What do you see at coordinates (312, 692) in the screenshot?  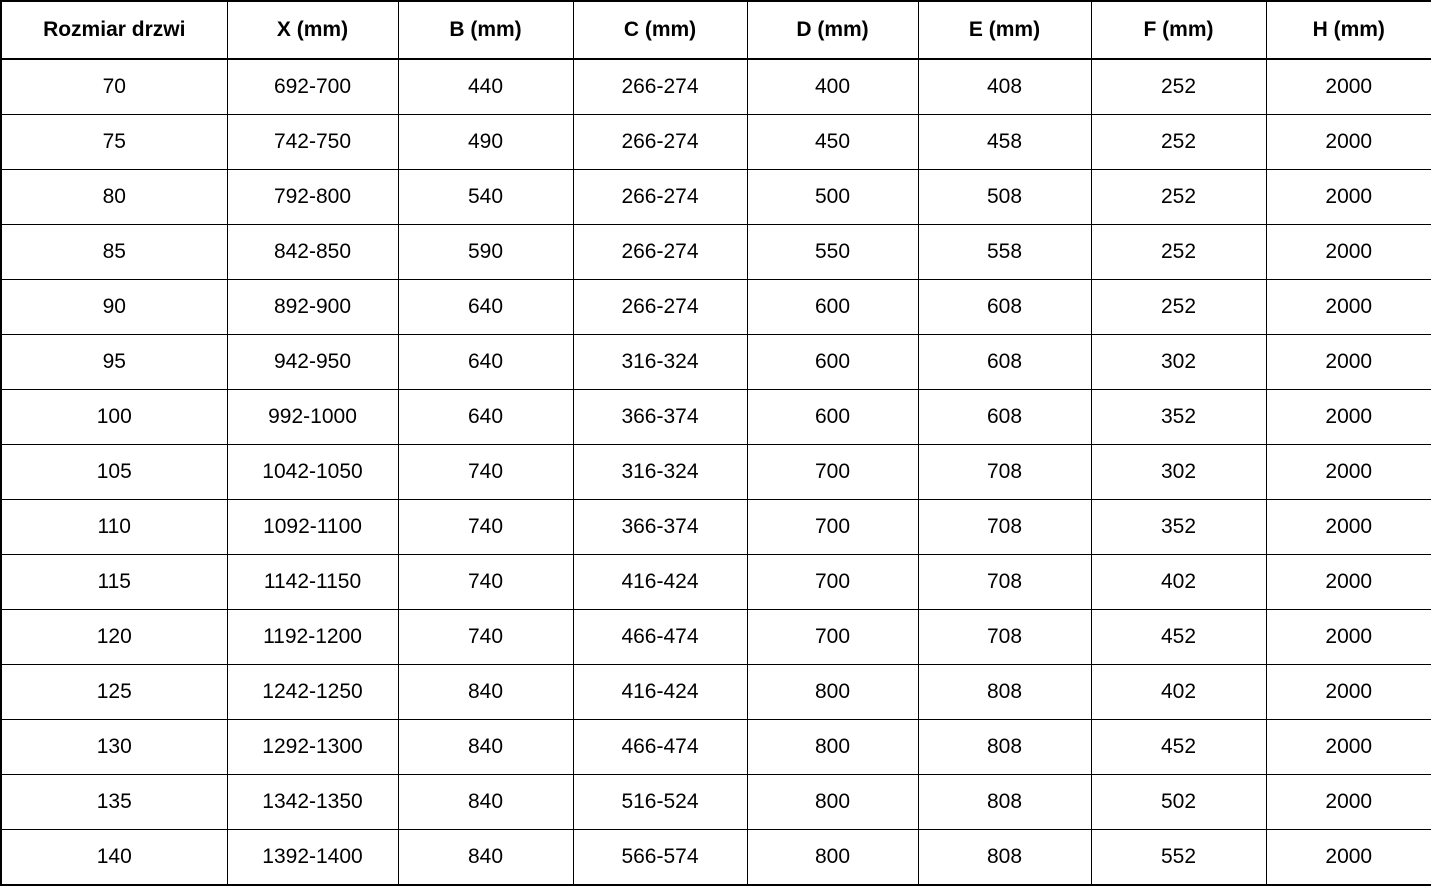 I see `table-cell: 1242-1250` at bounding box center [312, 692].